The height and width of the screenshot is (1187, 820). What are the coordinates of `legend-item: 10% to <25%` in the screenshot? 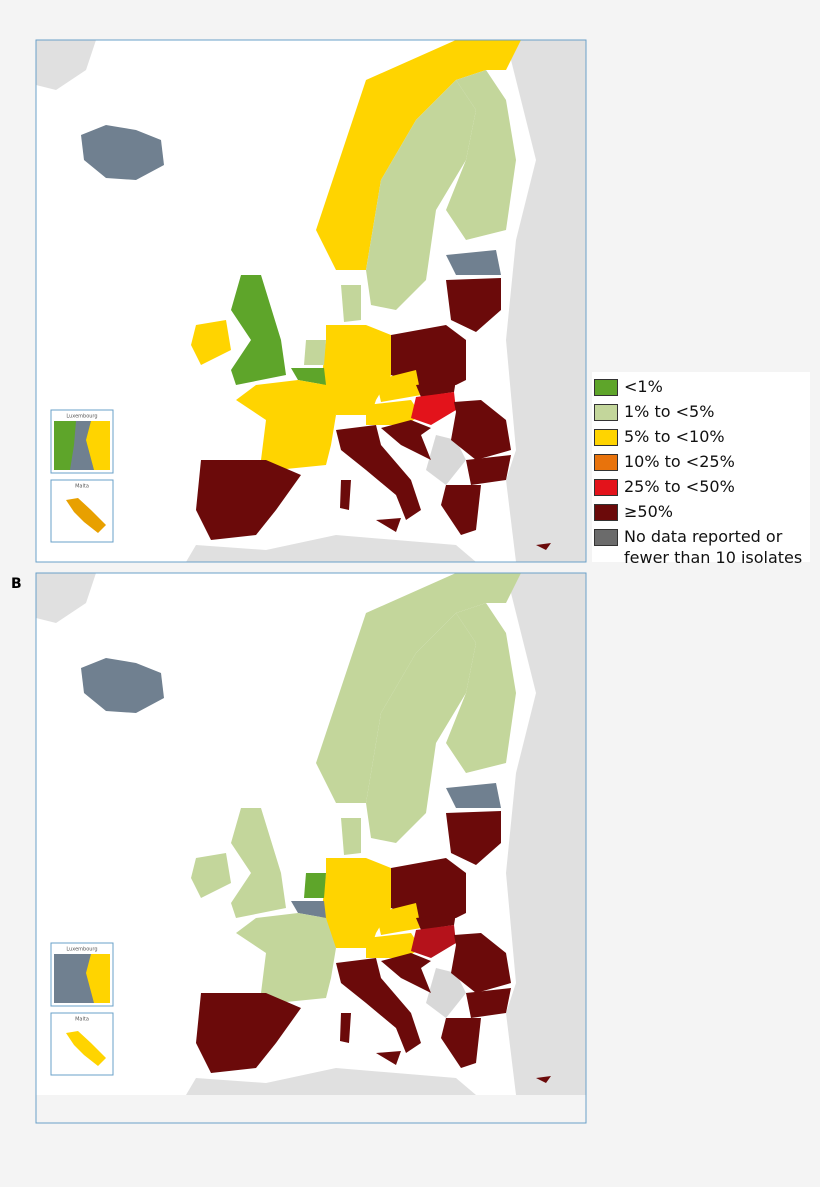 It's located at (702, 461).